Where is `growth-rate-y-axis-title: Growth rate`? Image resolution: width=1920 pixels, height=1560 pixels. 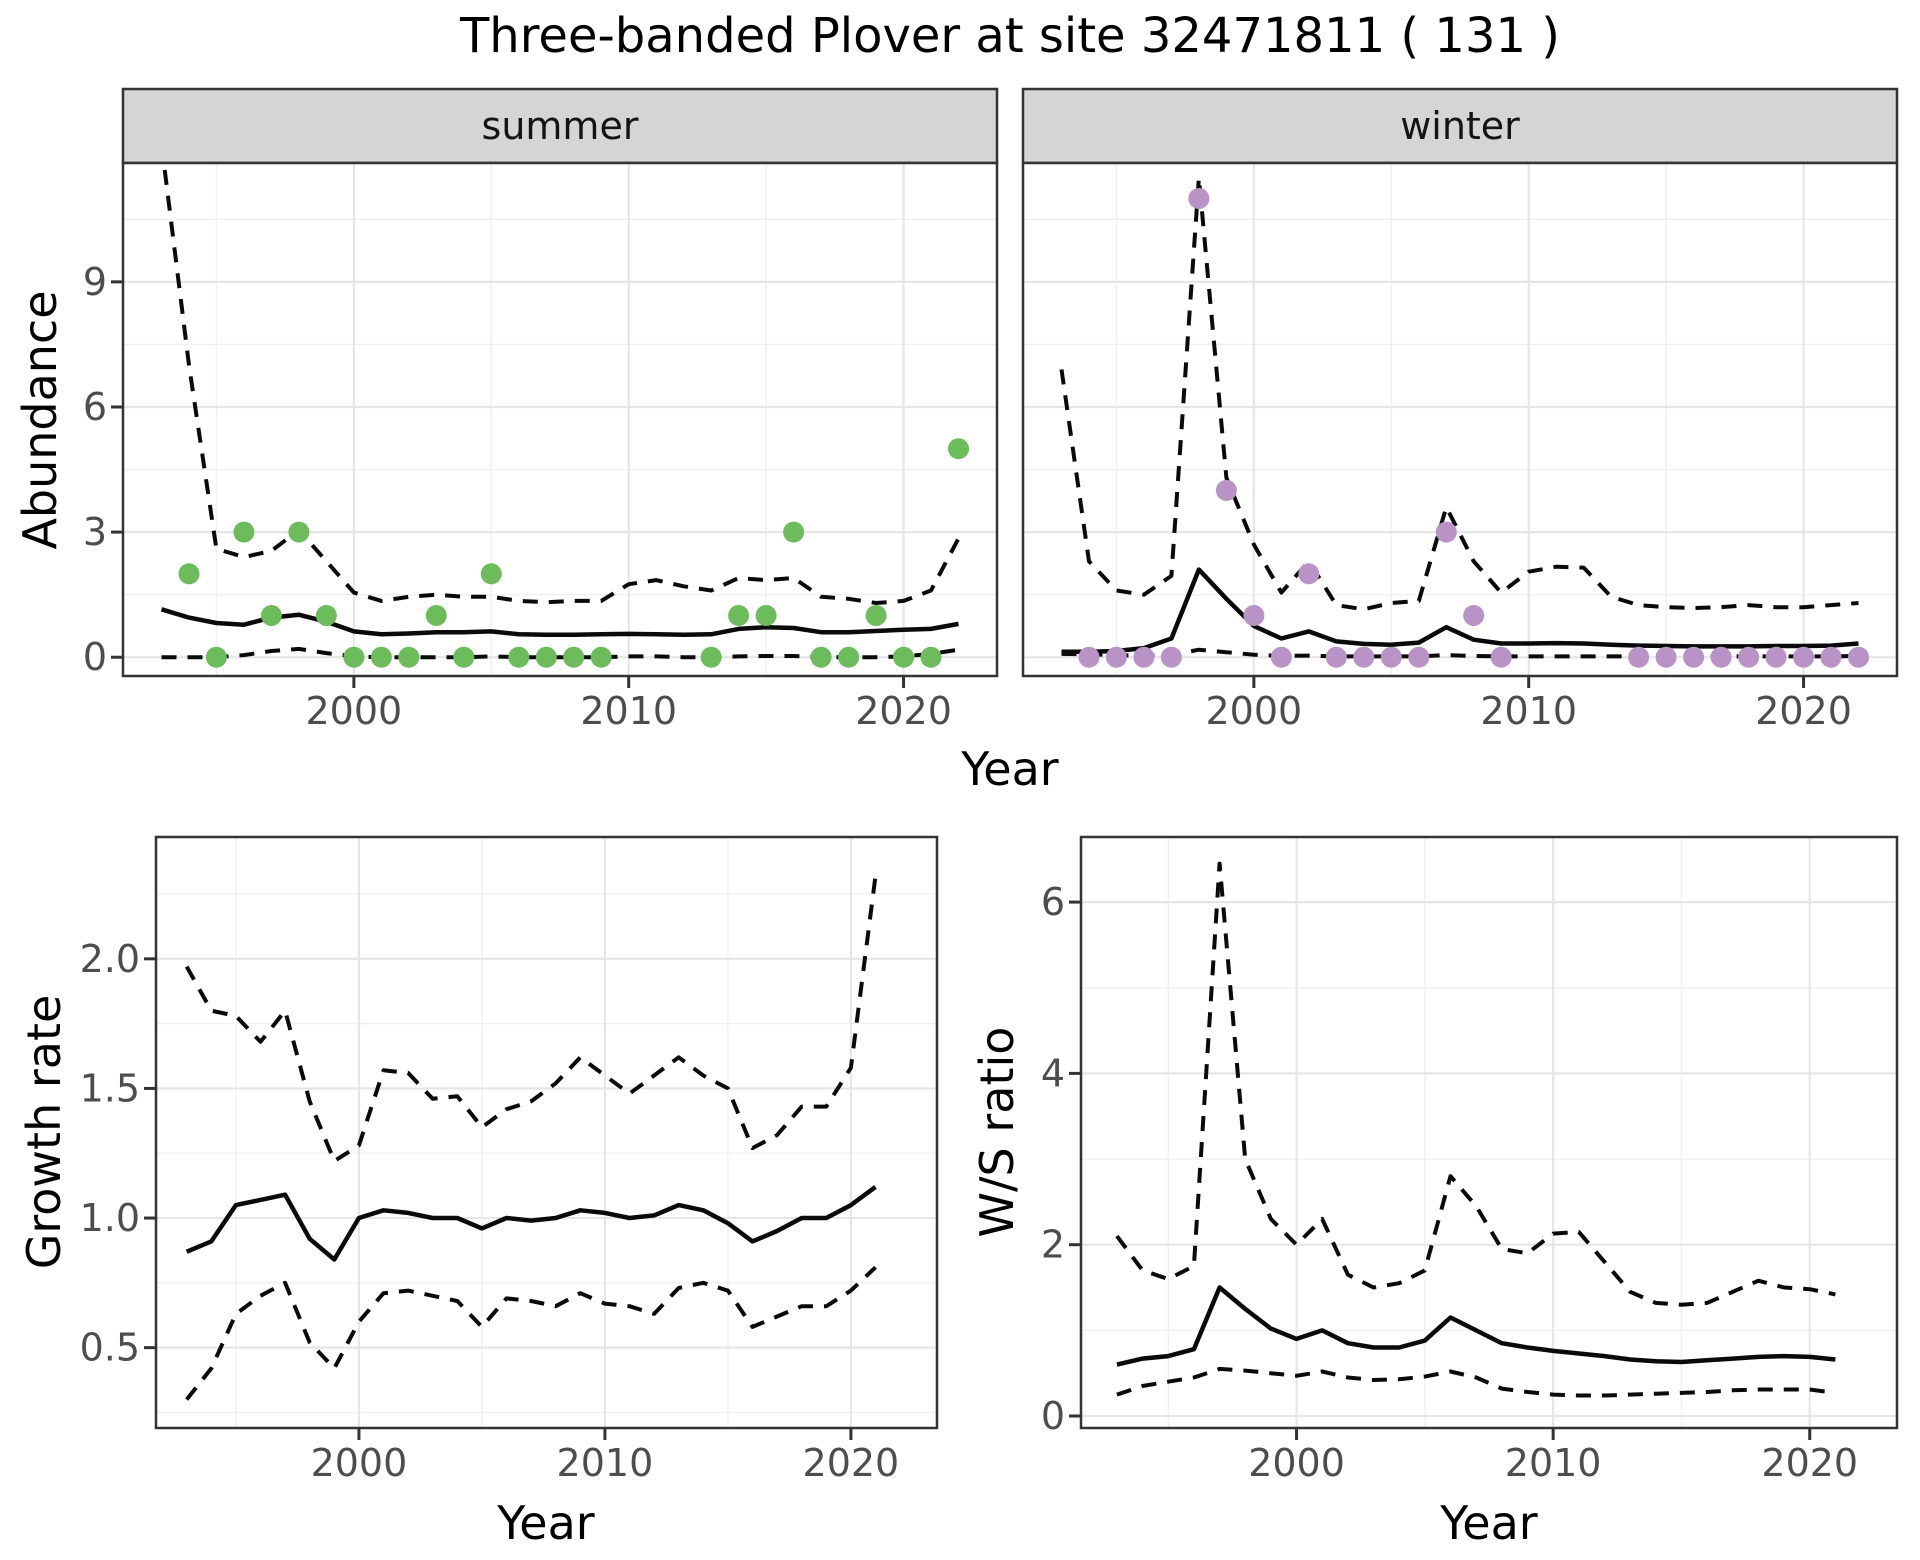
growth-rate-y-axis-title: Growth rate is located at coordinates (44, 1132).